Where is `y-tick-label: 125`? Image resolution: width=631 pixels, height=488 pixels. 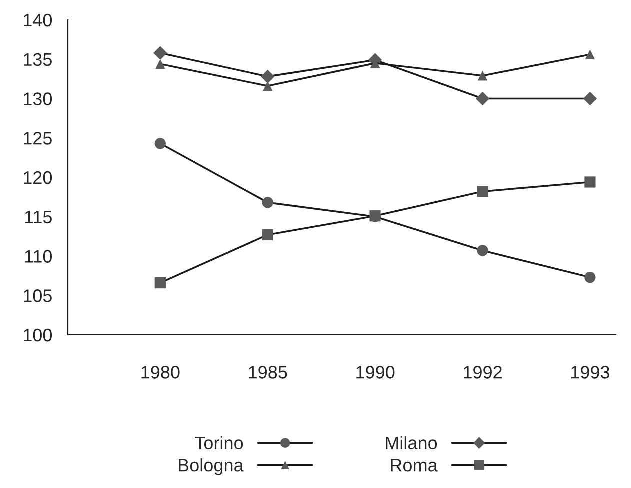 y-tick-label: 125 is located at coordinates (38, 138).